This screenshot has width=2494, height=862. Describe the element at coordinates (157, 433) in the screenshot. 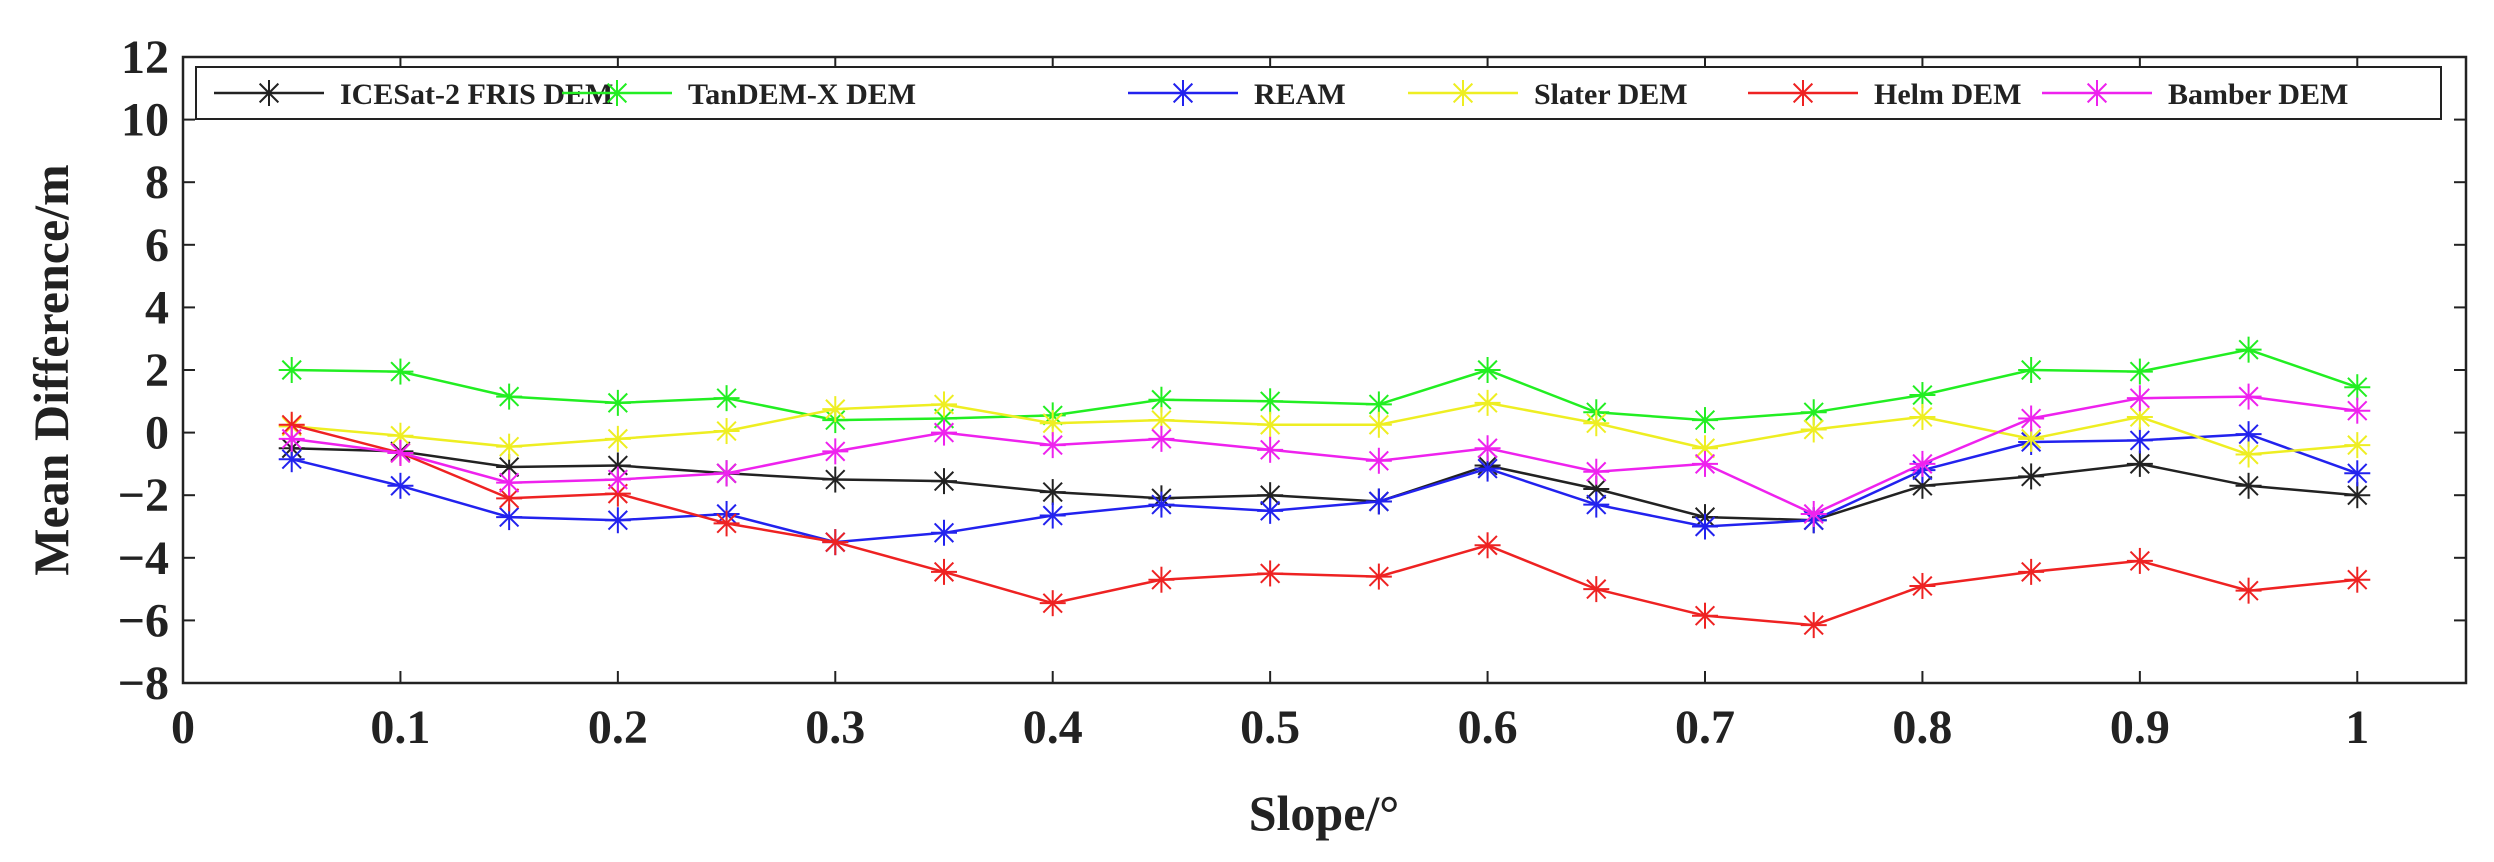

I see `y-tick-label: 0` at that location.